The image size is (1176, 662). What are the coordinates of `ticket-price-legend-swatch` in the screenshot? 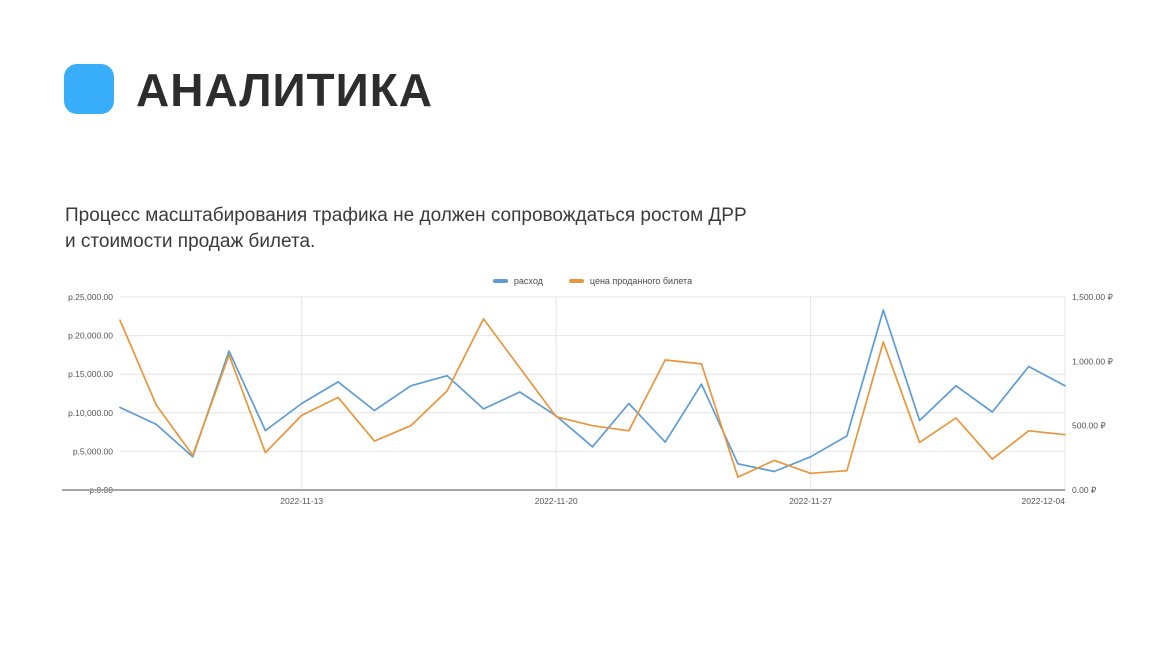 It's located at (576, 281).